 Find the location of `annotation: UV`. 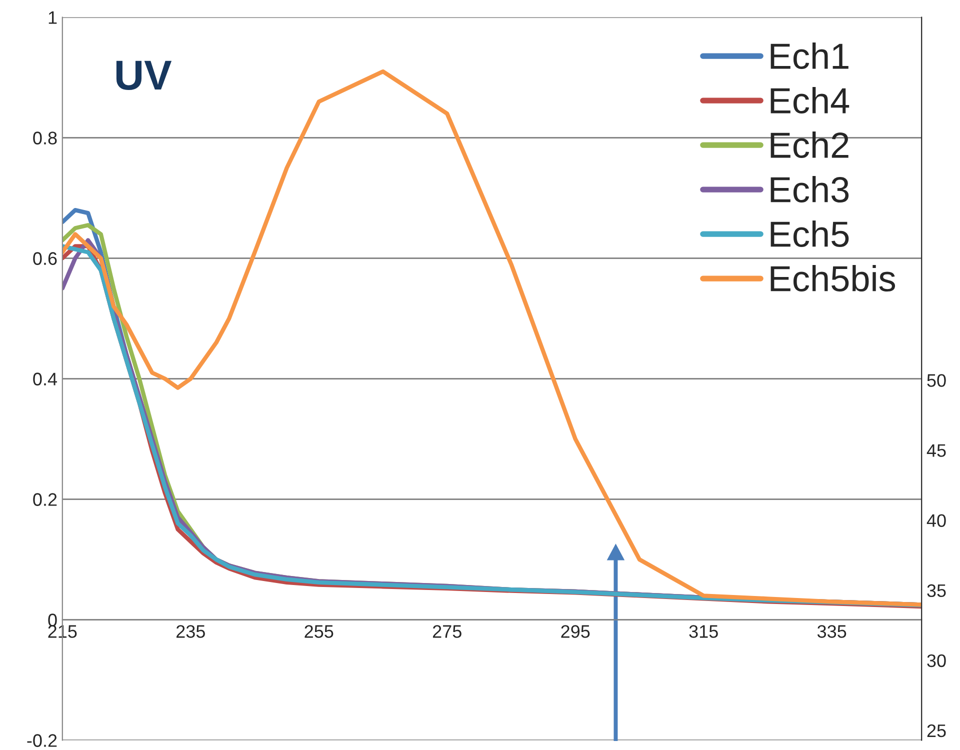

annotation: UV is located at coordinates (144, 75).